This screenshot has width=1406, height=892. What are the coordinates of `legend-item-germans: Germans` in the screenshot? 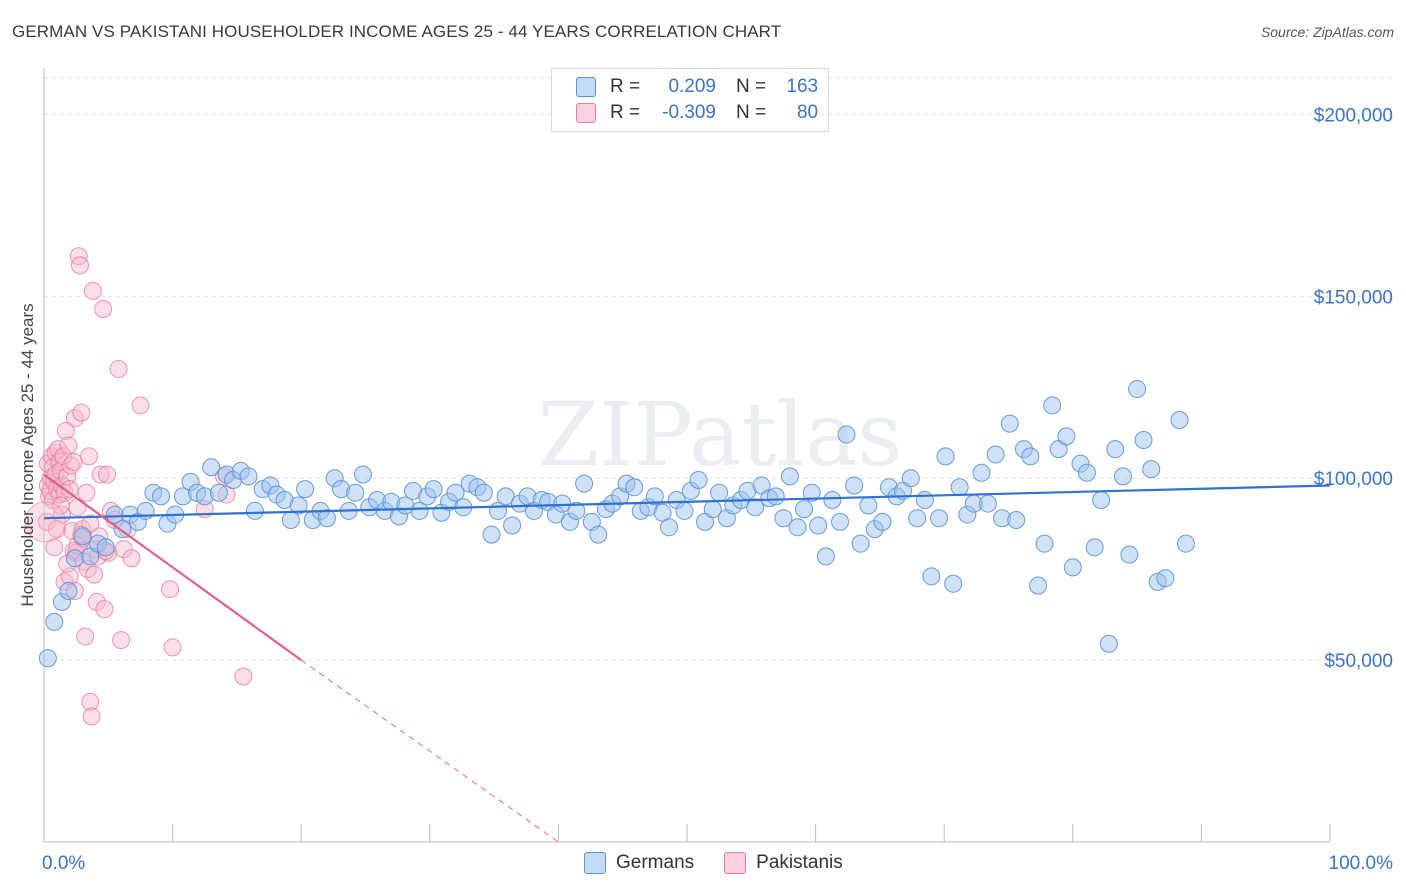 It's located at (639, 863).